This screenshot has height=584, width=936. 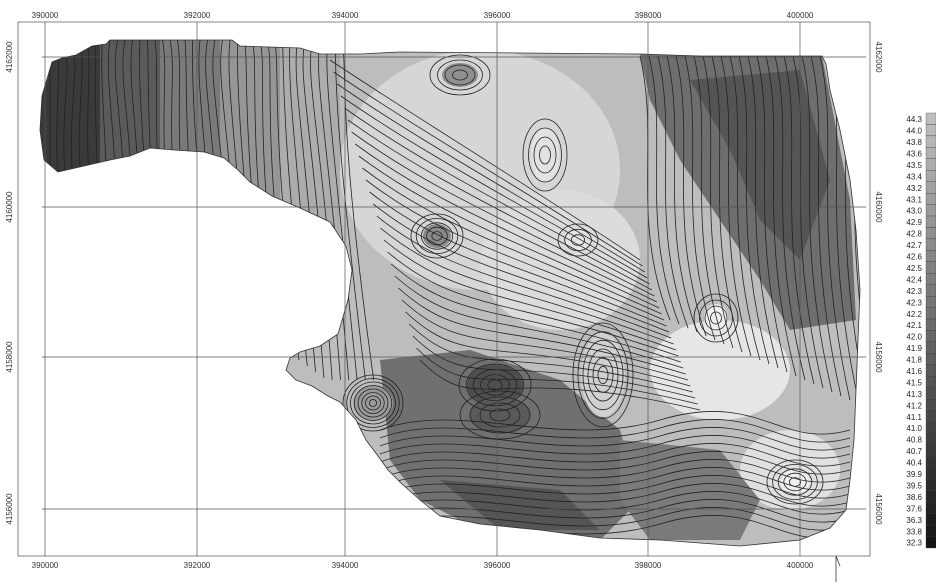 I want to click on legend-label: 42.7, so click(x=914, y=245).